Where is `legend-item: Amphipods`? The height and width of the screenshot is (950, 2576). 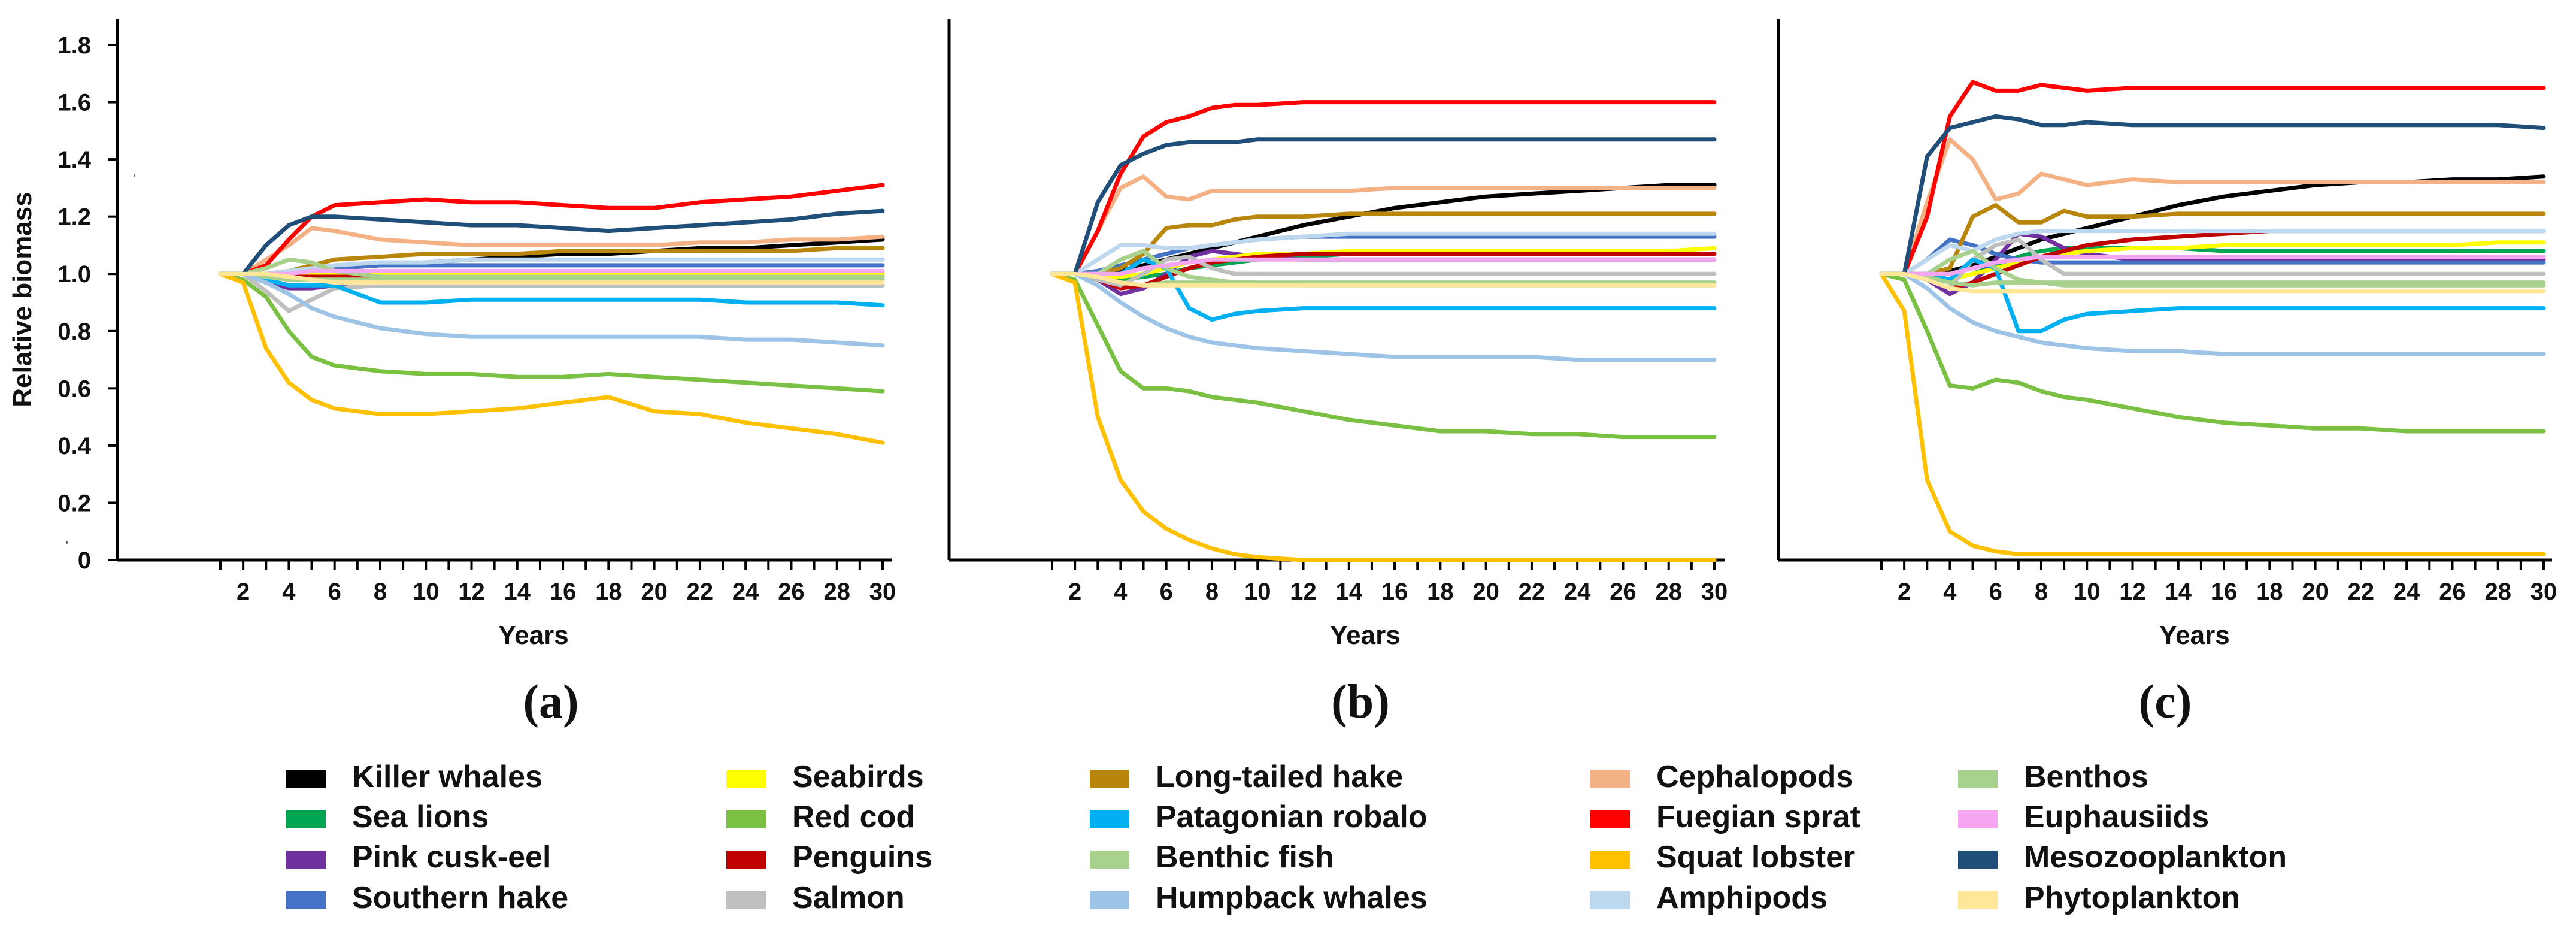 legend-item: Amphipods is located at coordinates (1709, 898).